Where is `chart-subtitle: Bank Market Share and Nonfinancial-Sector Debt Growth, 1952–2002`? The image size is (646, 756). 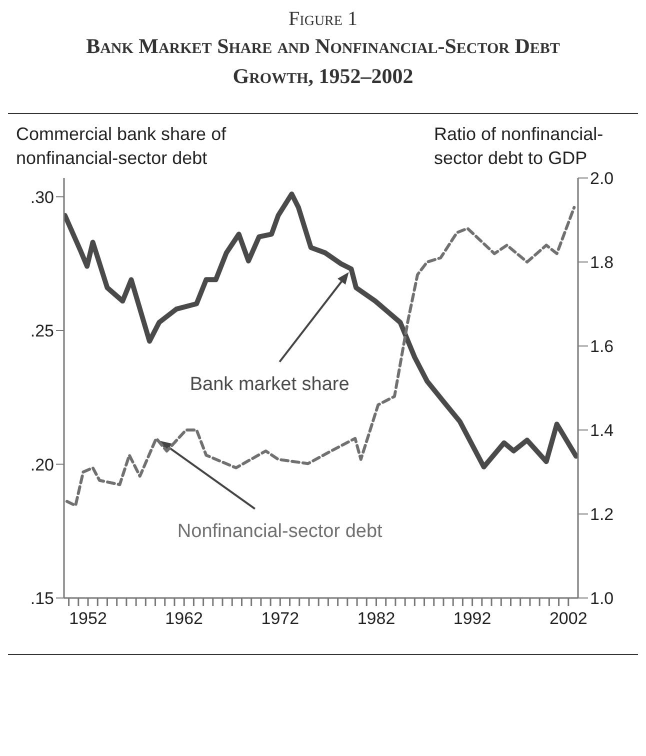
chart-subtitle: Bank Market Share and Nonfinancial-Sector Debt Growth, 1952–2002 is located at coordinates (323, 61).